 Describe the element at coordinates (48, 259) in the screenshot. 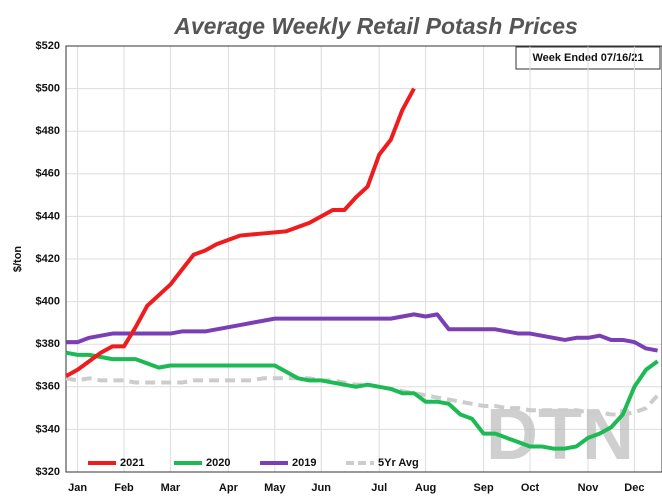

I see `y-tick-label: $420` at that location.